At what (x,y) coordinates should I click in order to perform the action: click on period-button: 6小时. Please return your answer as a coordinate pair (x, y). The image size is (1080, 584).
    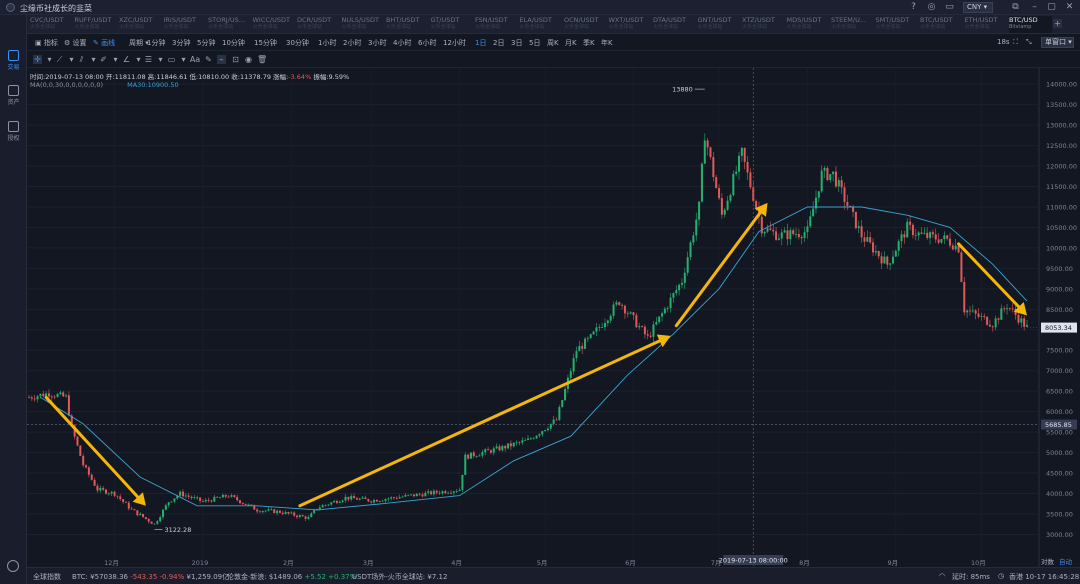
    Looking at the image, I should click on (427, 43).